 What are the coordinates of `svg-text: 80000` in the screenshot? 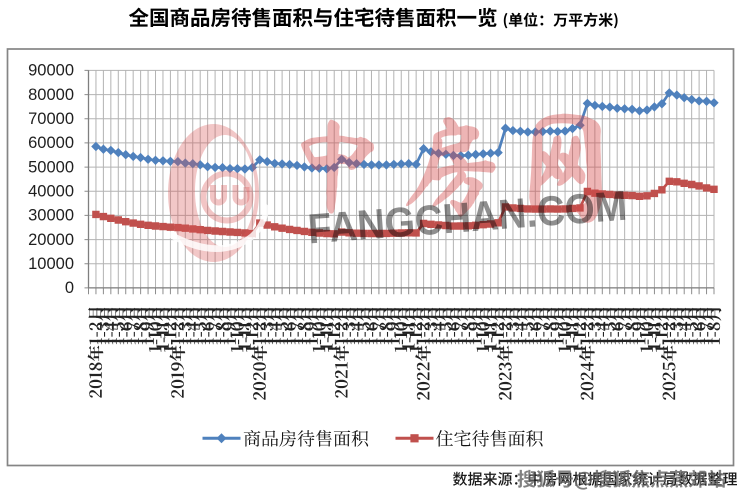 It's located at (51, 95).